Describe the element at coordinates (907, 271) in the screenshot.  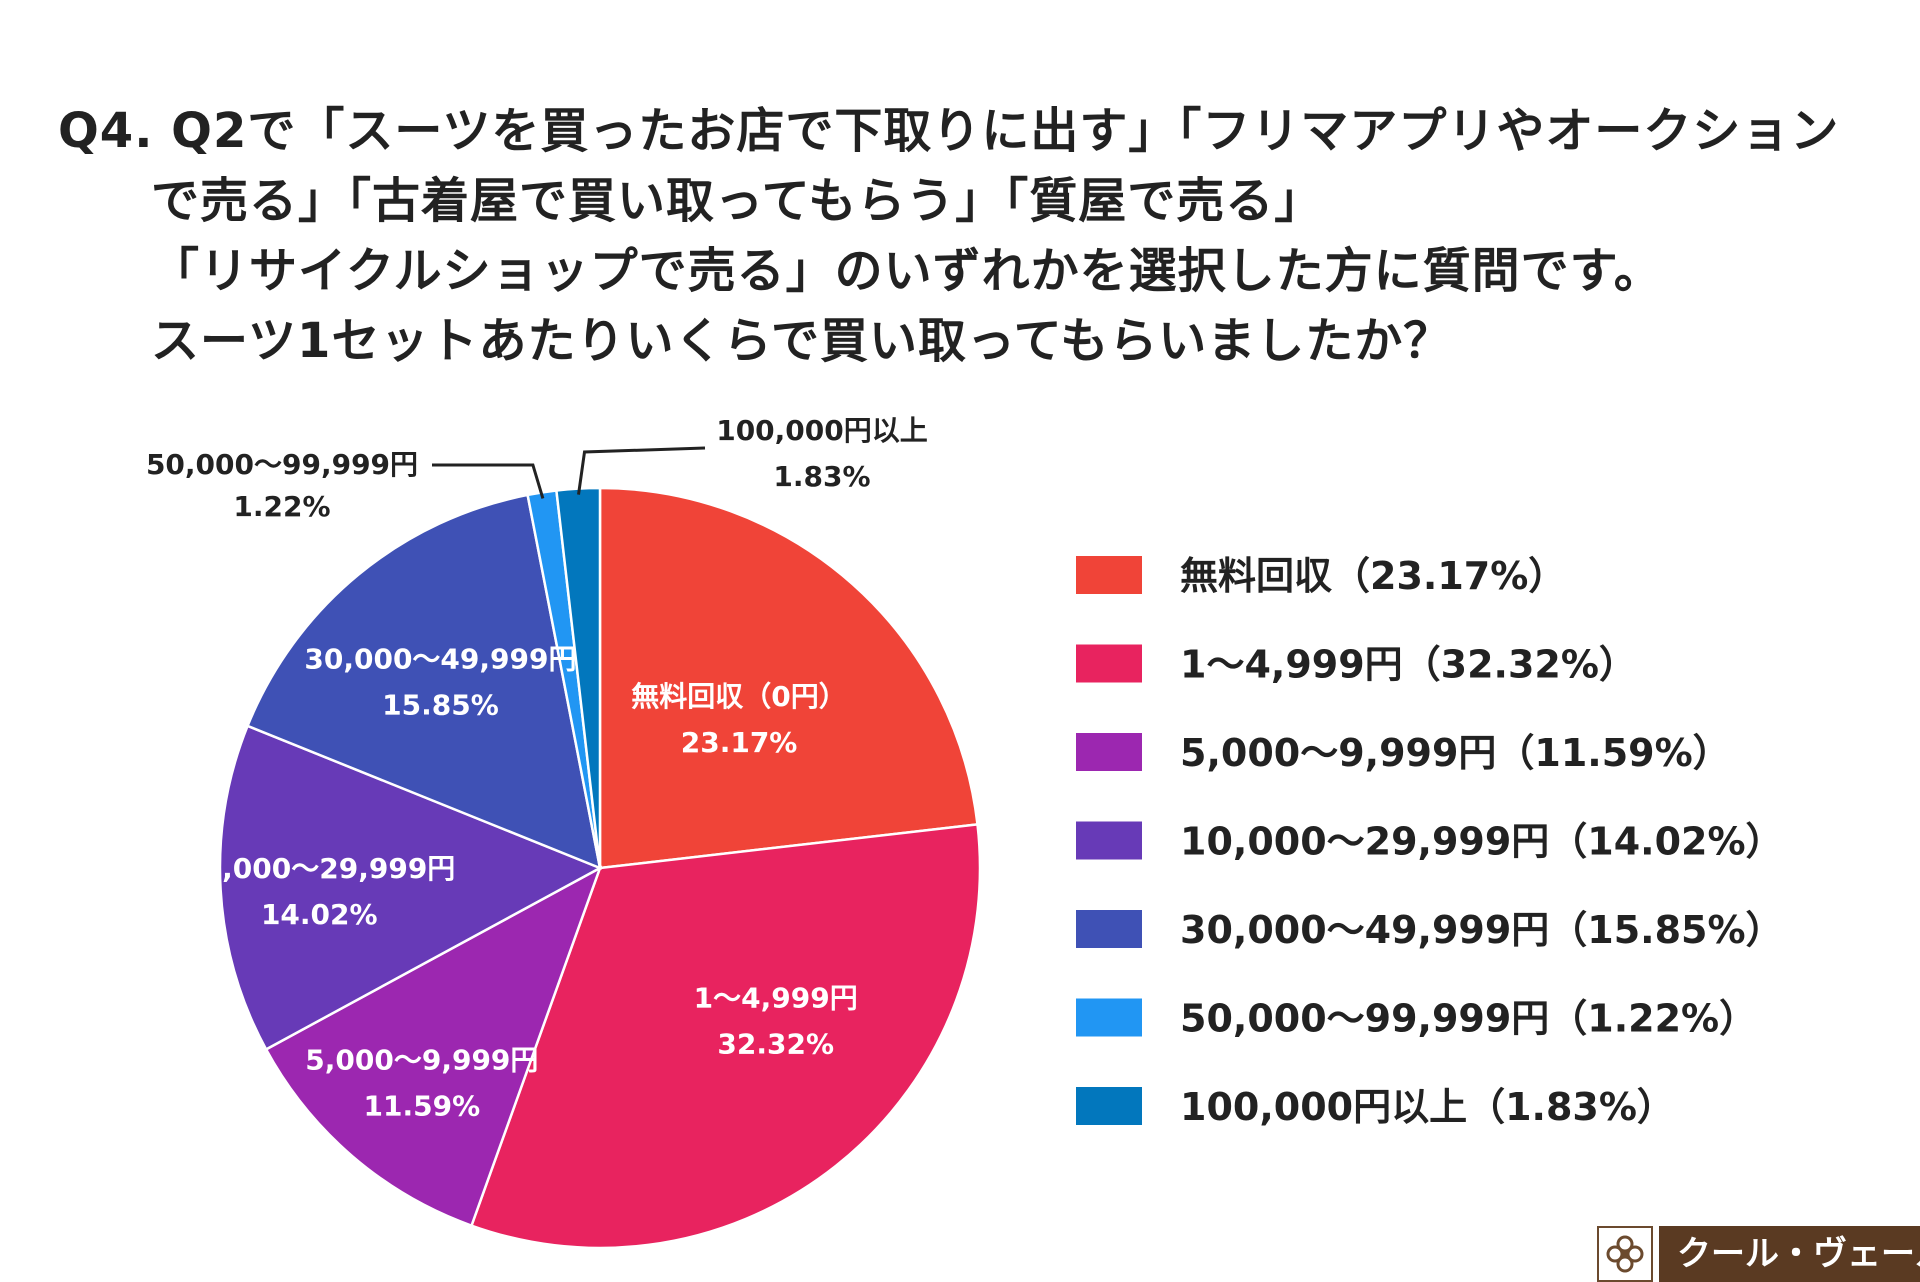
I see `title-line-3: 「リサイクルショップで売る」のいずれかを選択した方に質問です。` at that location.